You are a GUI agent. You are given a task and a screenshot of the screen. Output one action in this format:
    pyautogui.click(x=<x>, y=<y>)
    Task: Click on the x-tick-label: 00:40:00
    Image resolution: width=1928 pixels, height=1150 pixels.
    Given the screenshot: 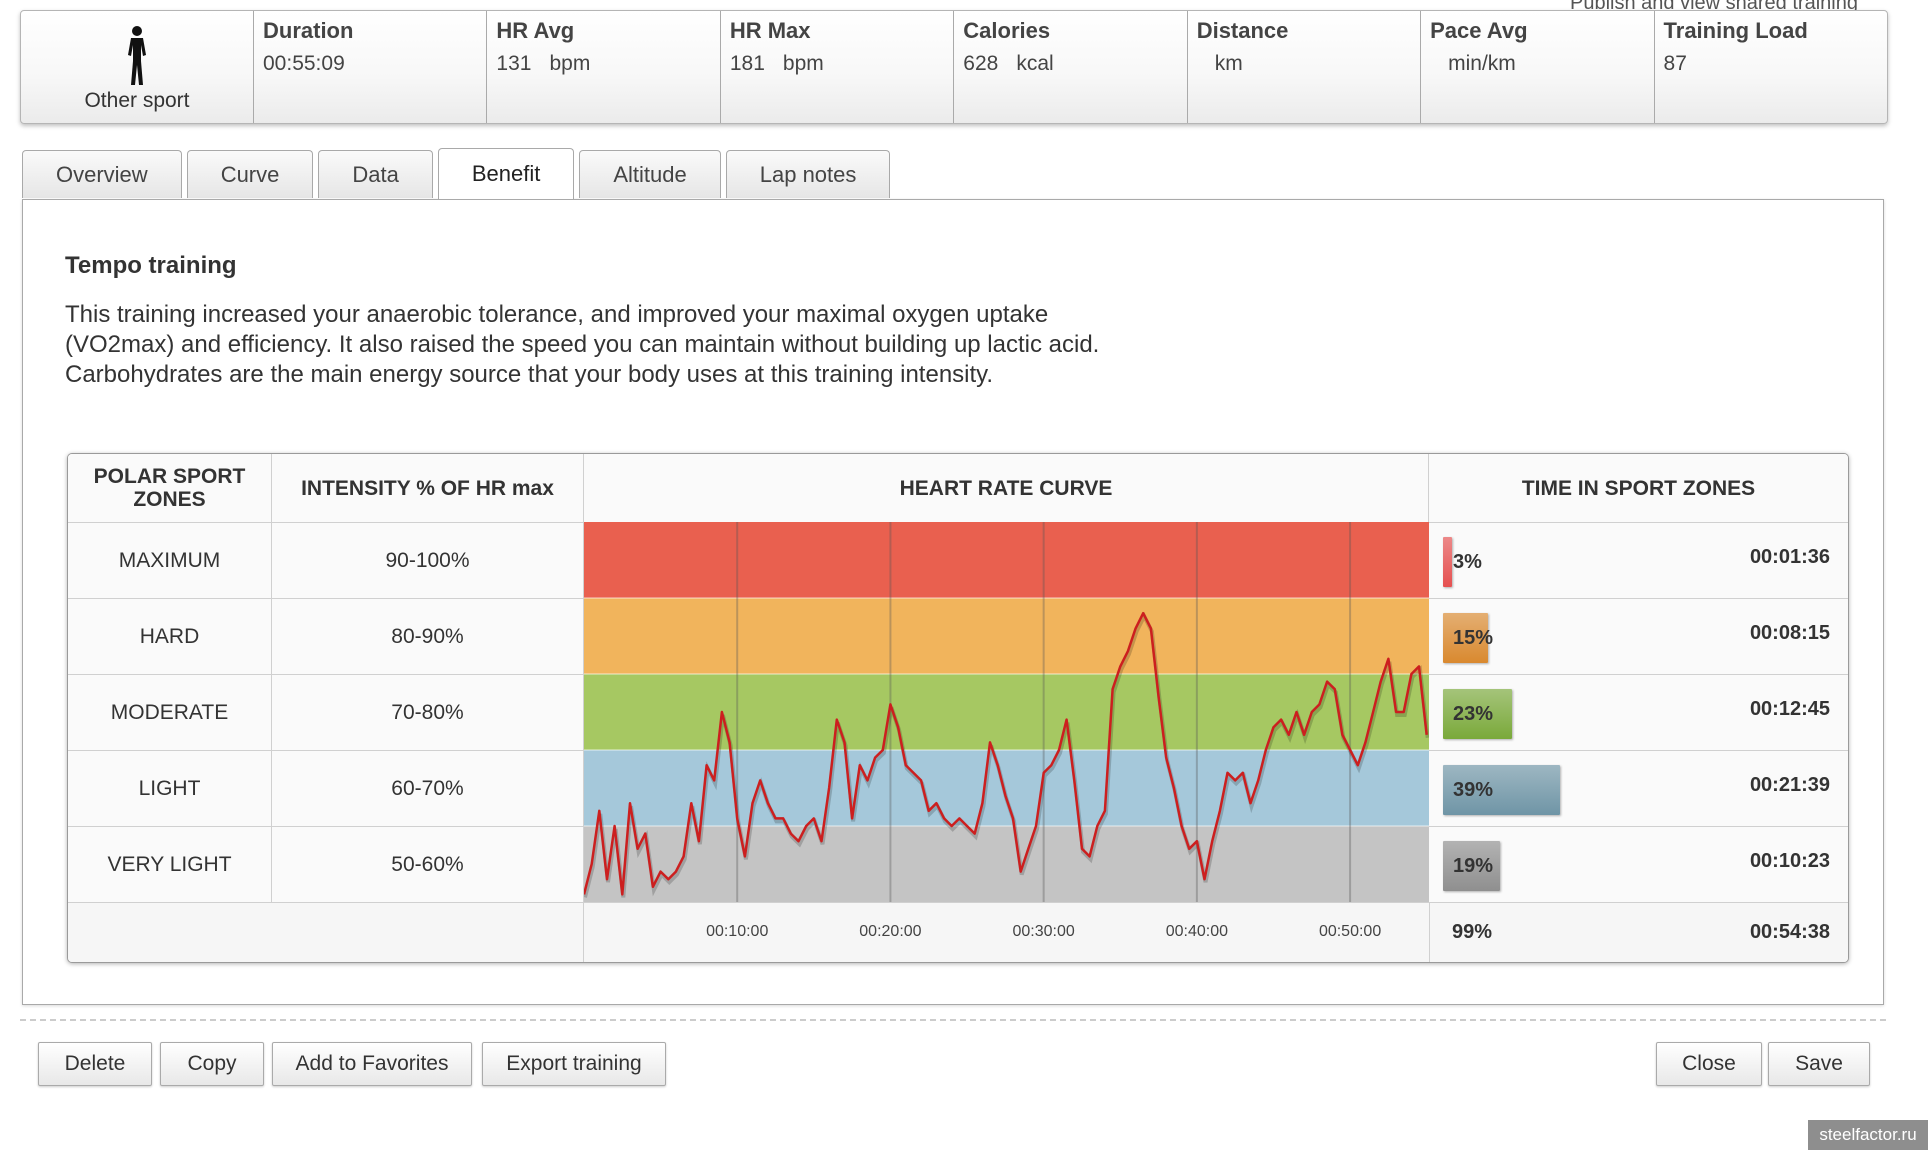 What is the action you would take?
    pyautogui.click(x=1197, y=931)
    